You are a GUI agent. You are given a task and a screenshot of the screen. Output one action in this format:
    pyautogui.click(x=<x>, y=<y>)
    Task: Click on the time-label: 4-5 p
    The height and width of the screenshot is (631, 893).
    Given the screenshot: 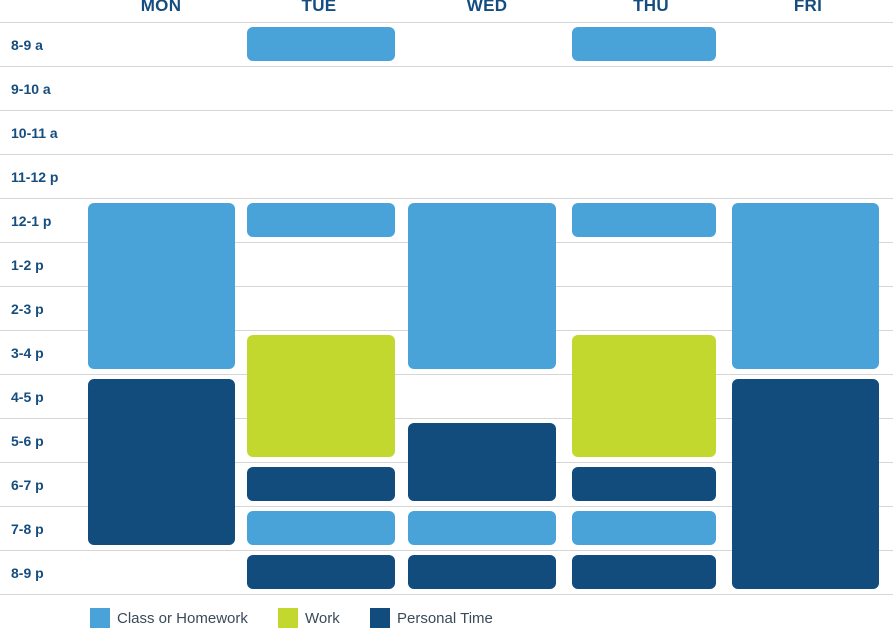 What is the action you would take?
    pyautogui.click(x=27, y=397)
    